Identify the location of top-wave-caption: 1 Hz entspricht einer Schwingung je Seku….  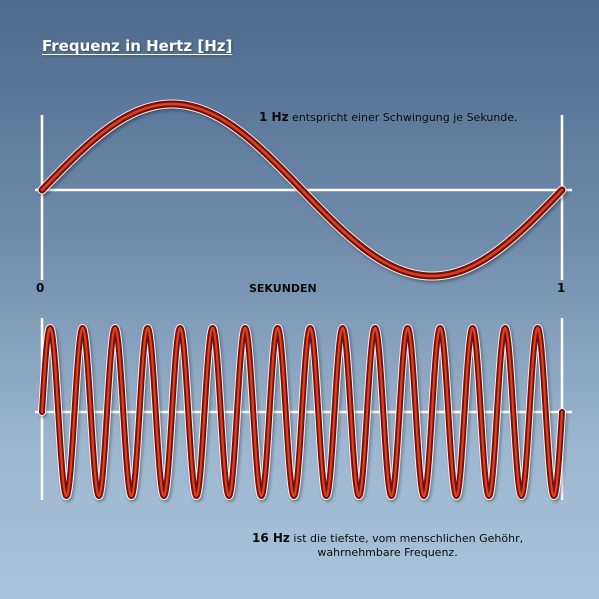
(388, 117).